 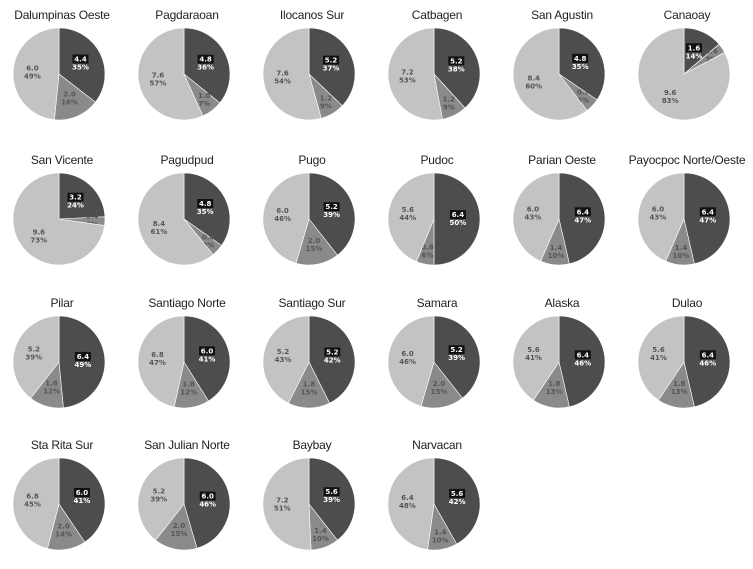 What do you see at coordinates (533, 87) in the screenshot?
I see `slice-percent-label: 60%` at bounding box center [533, 87].